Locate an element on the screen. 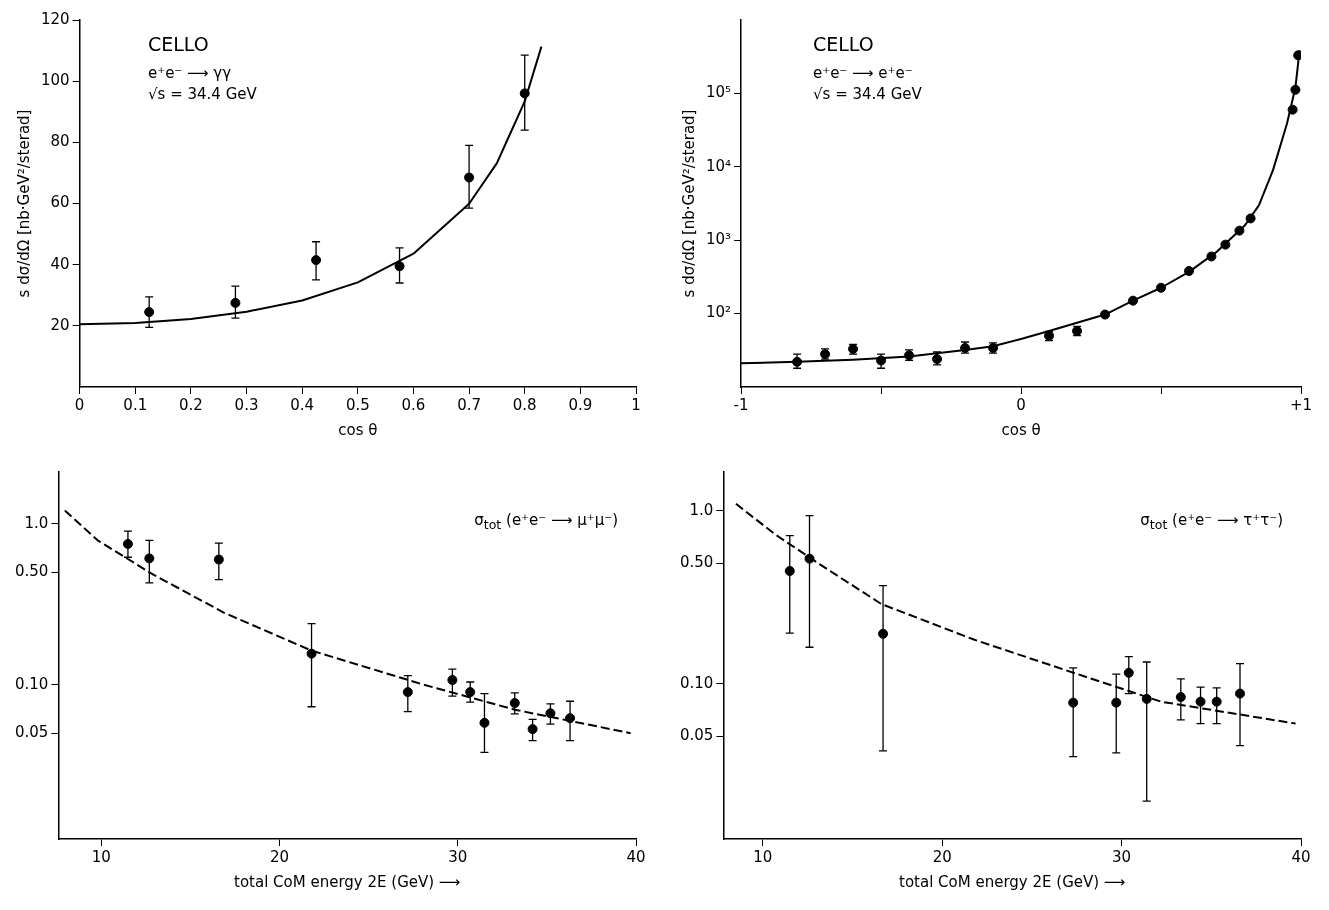  x-tick-label: -1 is located at coordinates (741, 404).